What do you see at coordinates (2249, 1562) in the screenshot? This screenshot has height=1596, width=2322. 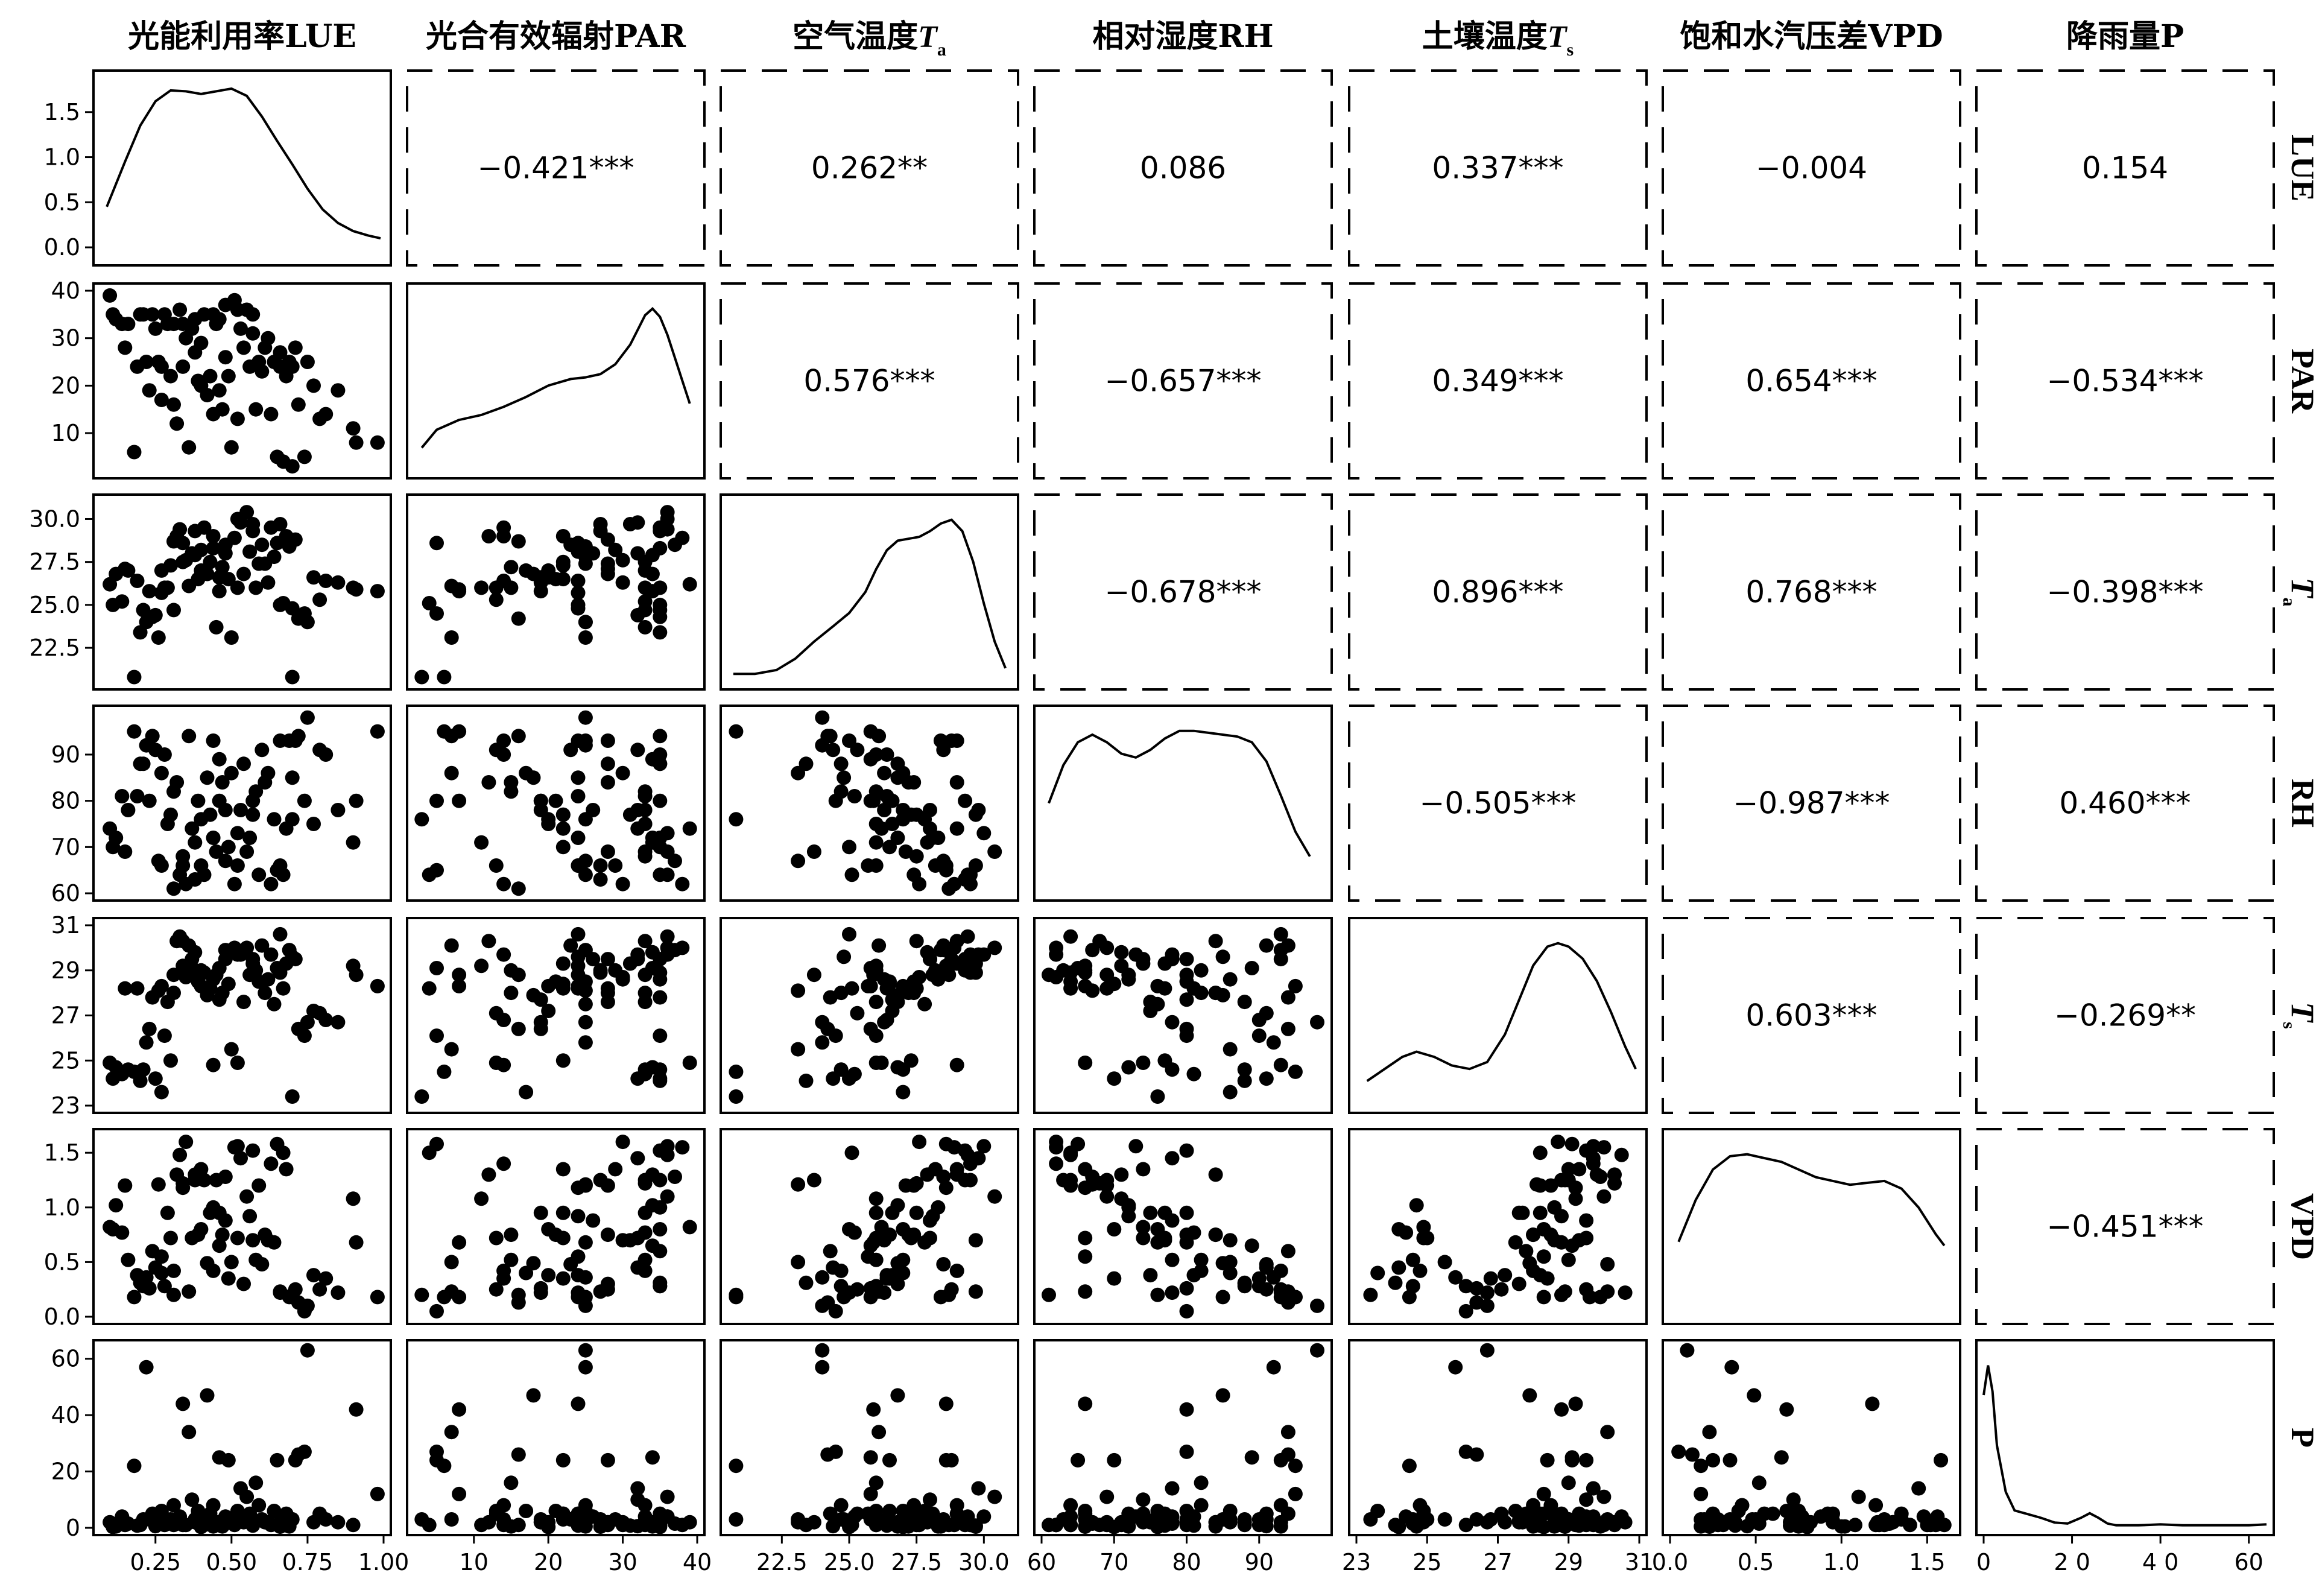 I see `x-tick-label: 60` at bounding box center [2249, 1562].